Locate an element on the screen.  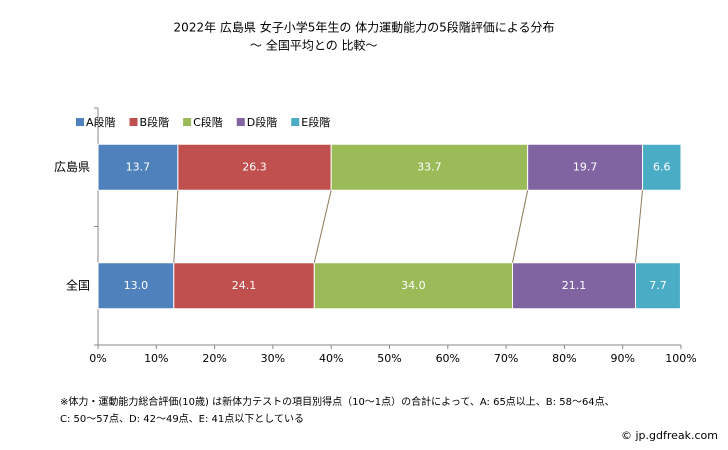
x-tick-label: 100% is located at coordinates (680, 358).